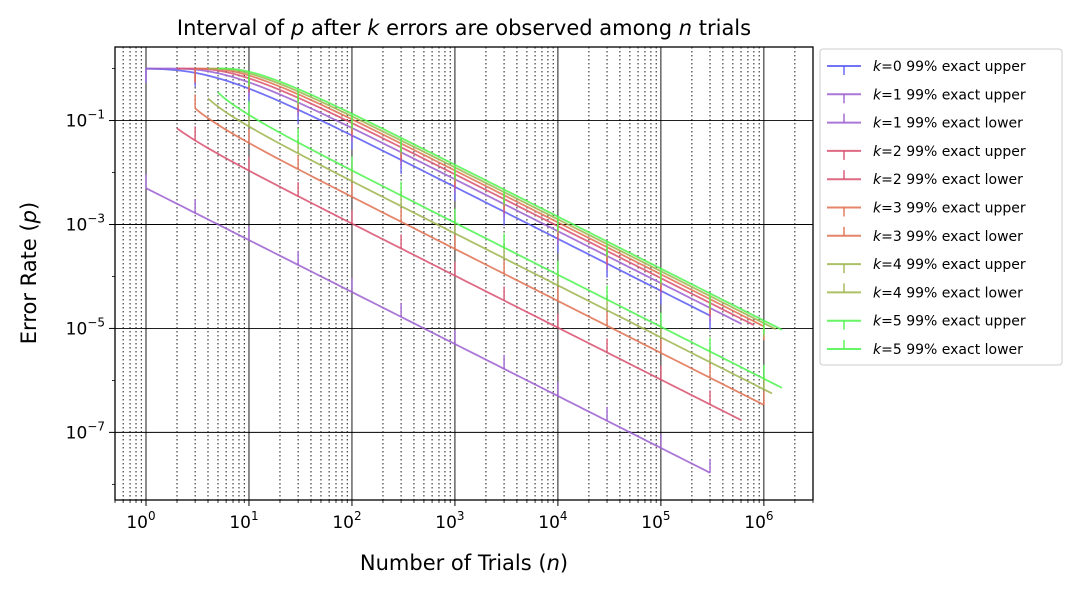 The width and height of the screenshot is (1078, 590). What do you see at coordinates (949, 322) in the screenshot?
I see `legend-label: k=5 99% exact upper` at bounding box center [949, 322].